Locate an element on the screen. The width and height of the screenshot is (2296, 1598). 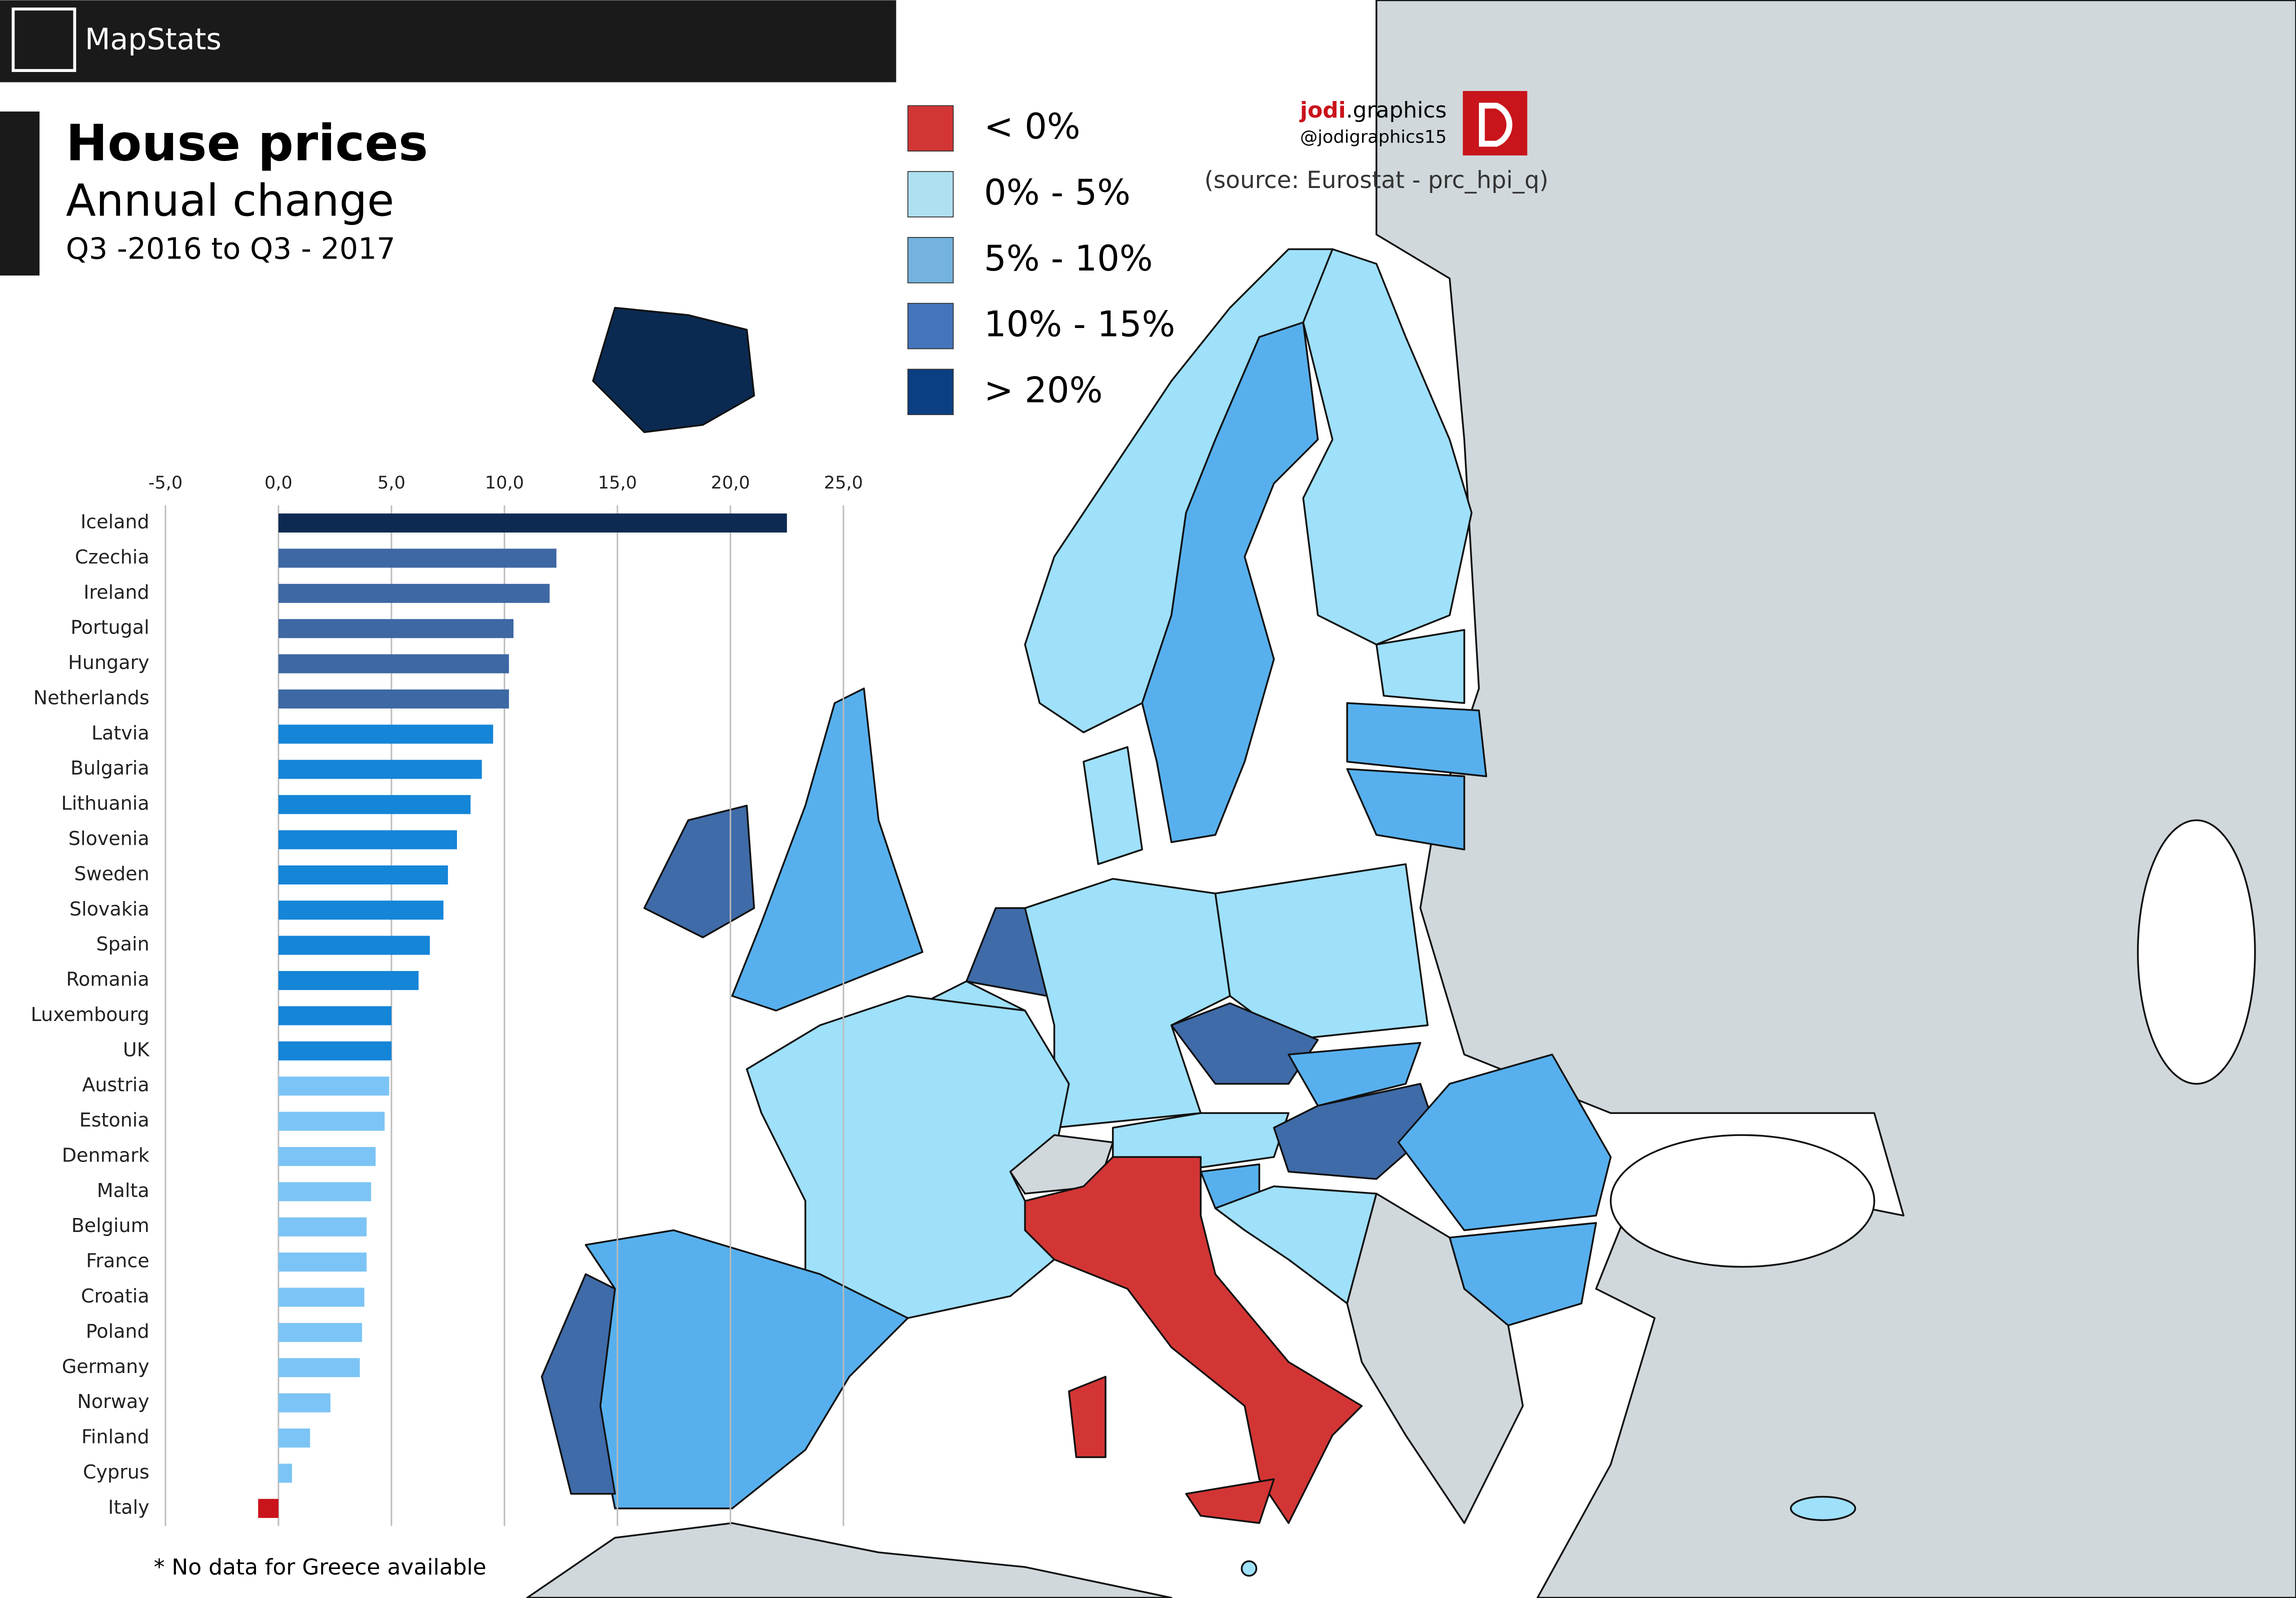
map-land is located at coordinates (849, 1560).